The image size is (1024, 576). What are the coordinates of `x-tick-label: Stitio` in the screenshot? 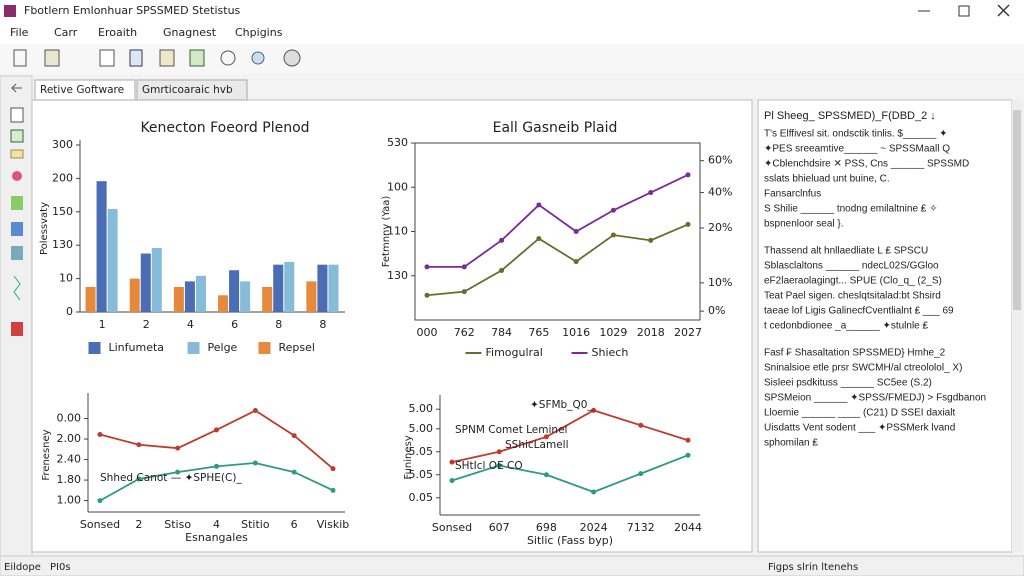 It's located at (255, 524).